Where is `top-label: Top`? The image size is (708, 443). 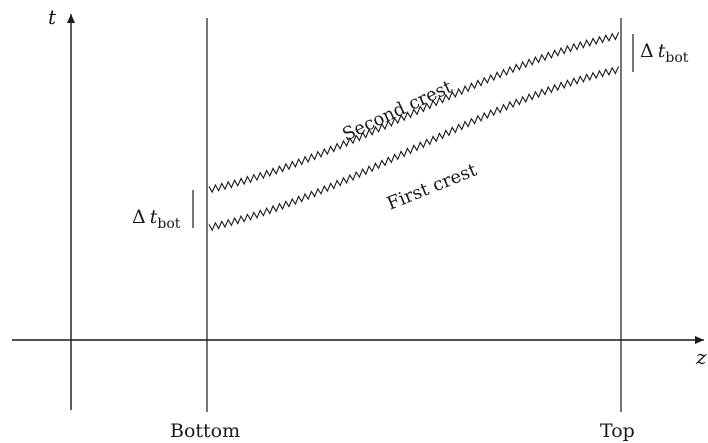 top-label: Top is located at coordinates (617, 431).